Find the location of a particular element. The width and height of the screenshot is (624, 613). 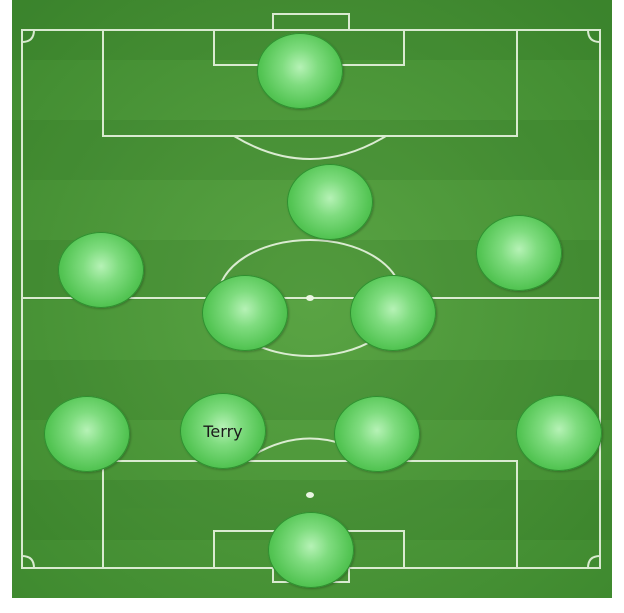

player-slot-8: Terry is located at coordinates (223, 431).